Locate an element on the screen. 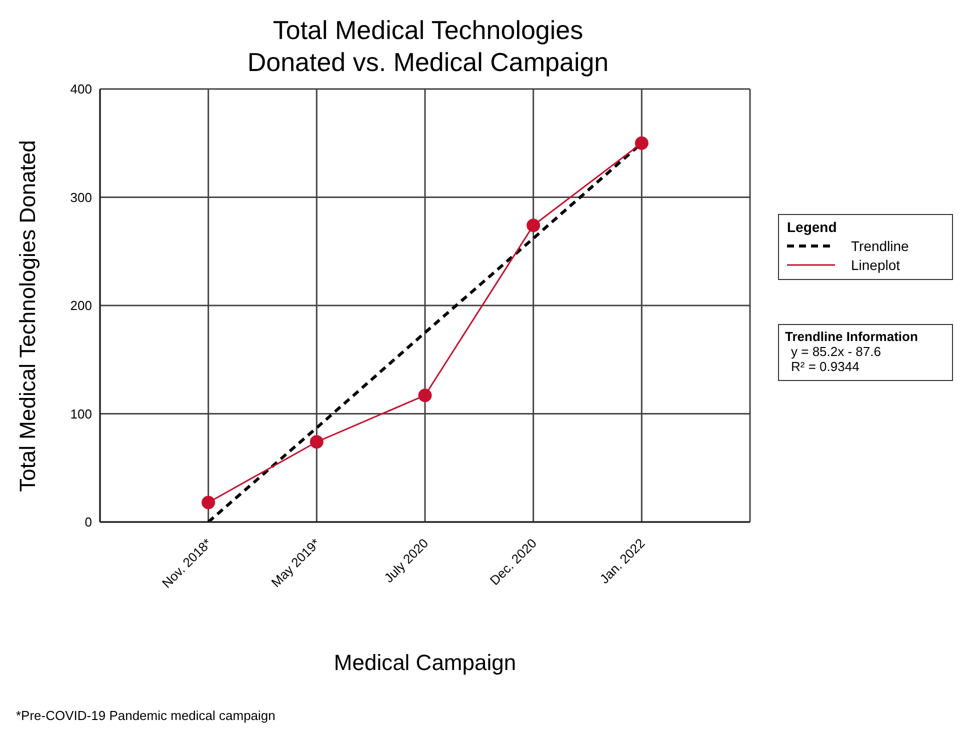 The width and height of the screenshot is (961, 729). text: Trendline Information is located at coordinates (852, 336).